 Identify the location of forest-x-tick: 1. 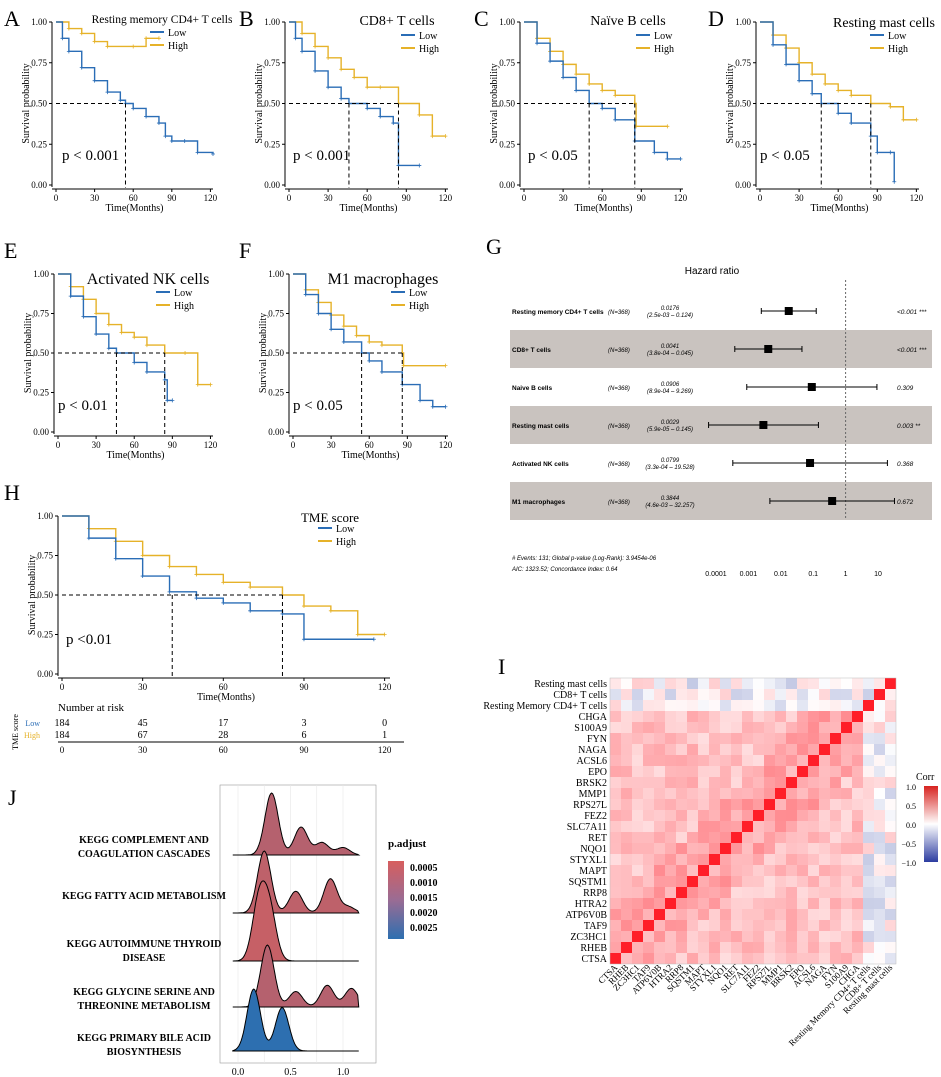
(846, 574).